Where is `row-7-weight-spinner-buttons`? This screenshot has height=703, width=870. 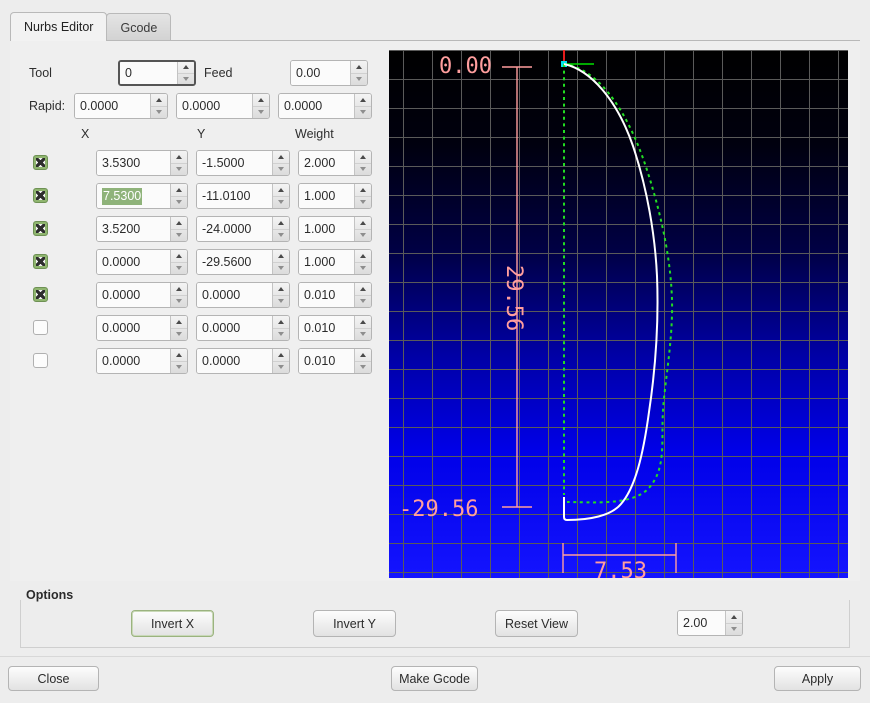 row-7-weight-spinner-buttons is located at coordinates (362, 361).